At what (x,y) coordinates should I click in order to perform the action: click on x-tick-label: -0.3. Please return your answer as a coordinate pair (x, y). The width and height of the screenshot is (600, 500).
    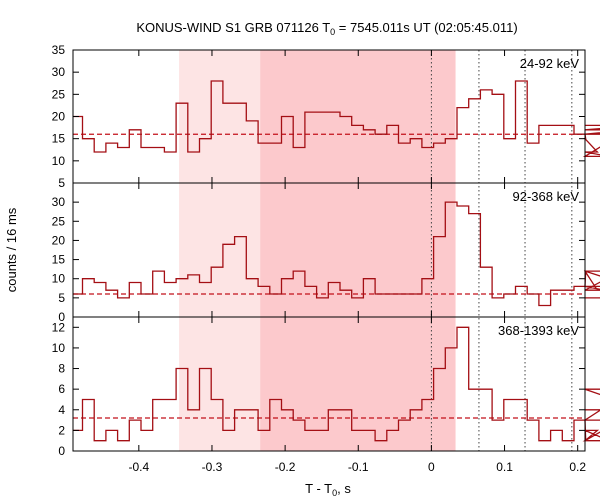
    Looking at the image, I should click on (212, 467).